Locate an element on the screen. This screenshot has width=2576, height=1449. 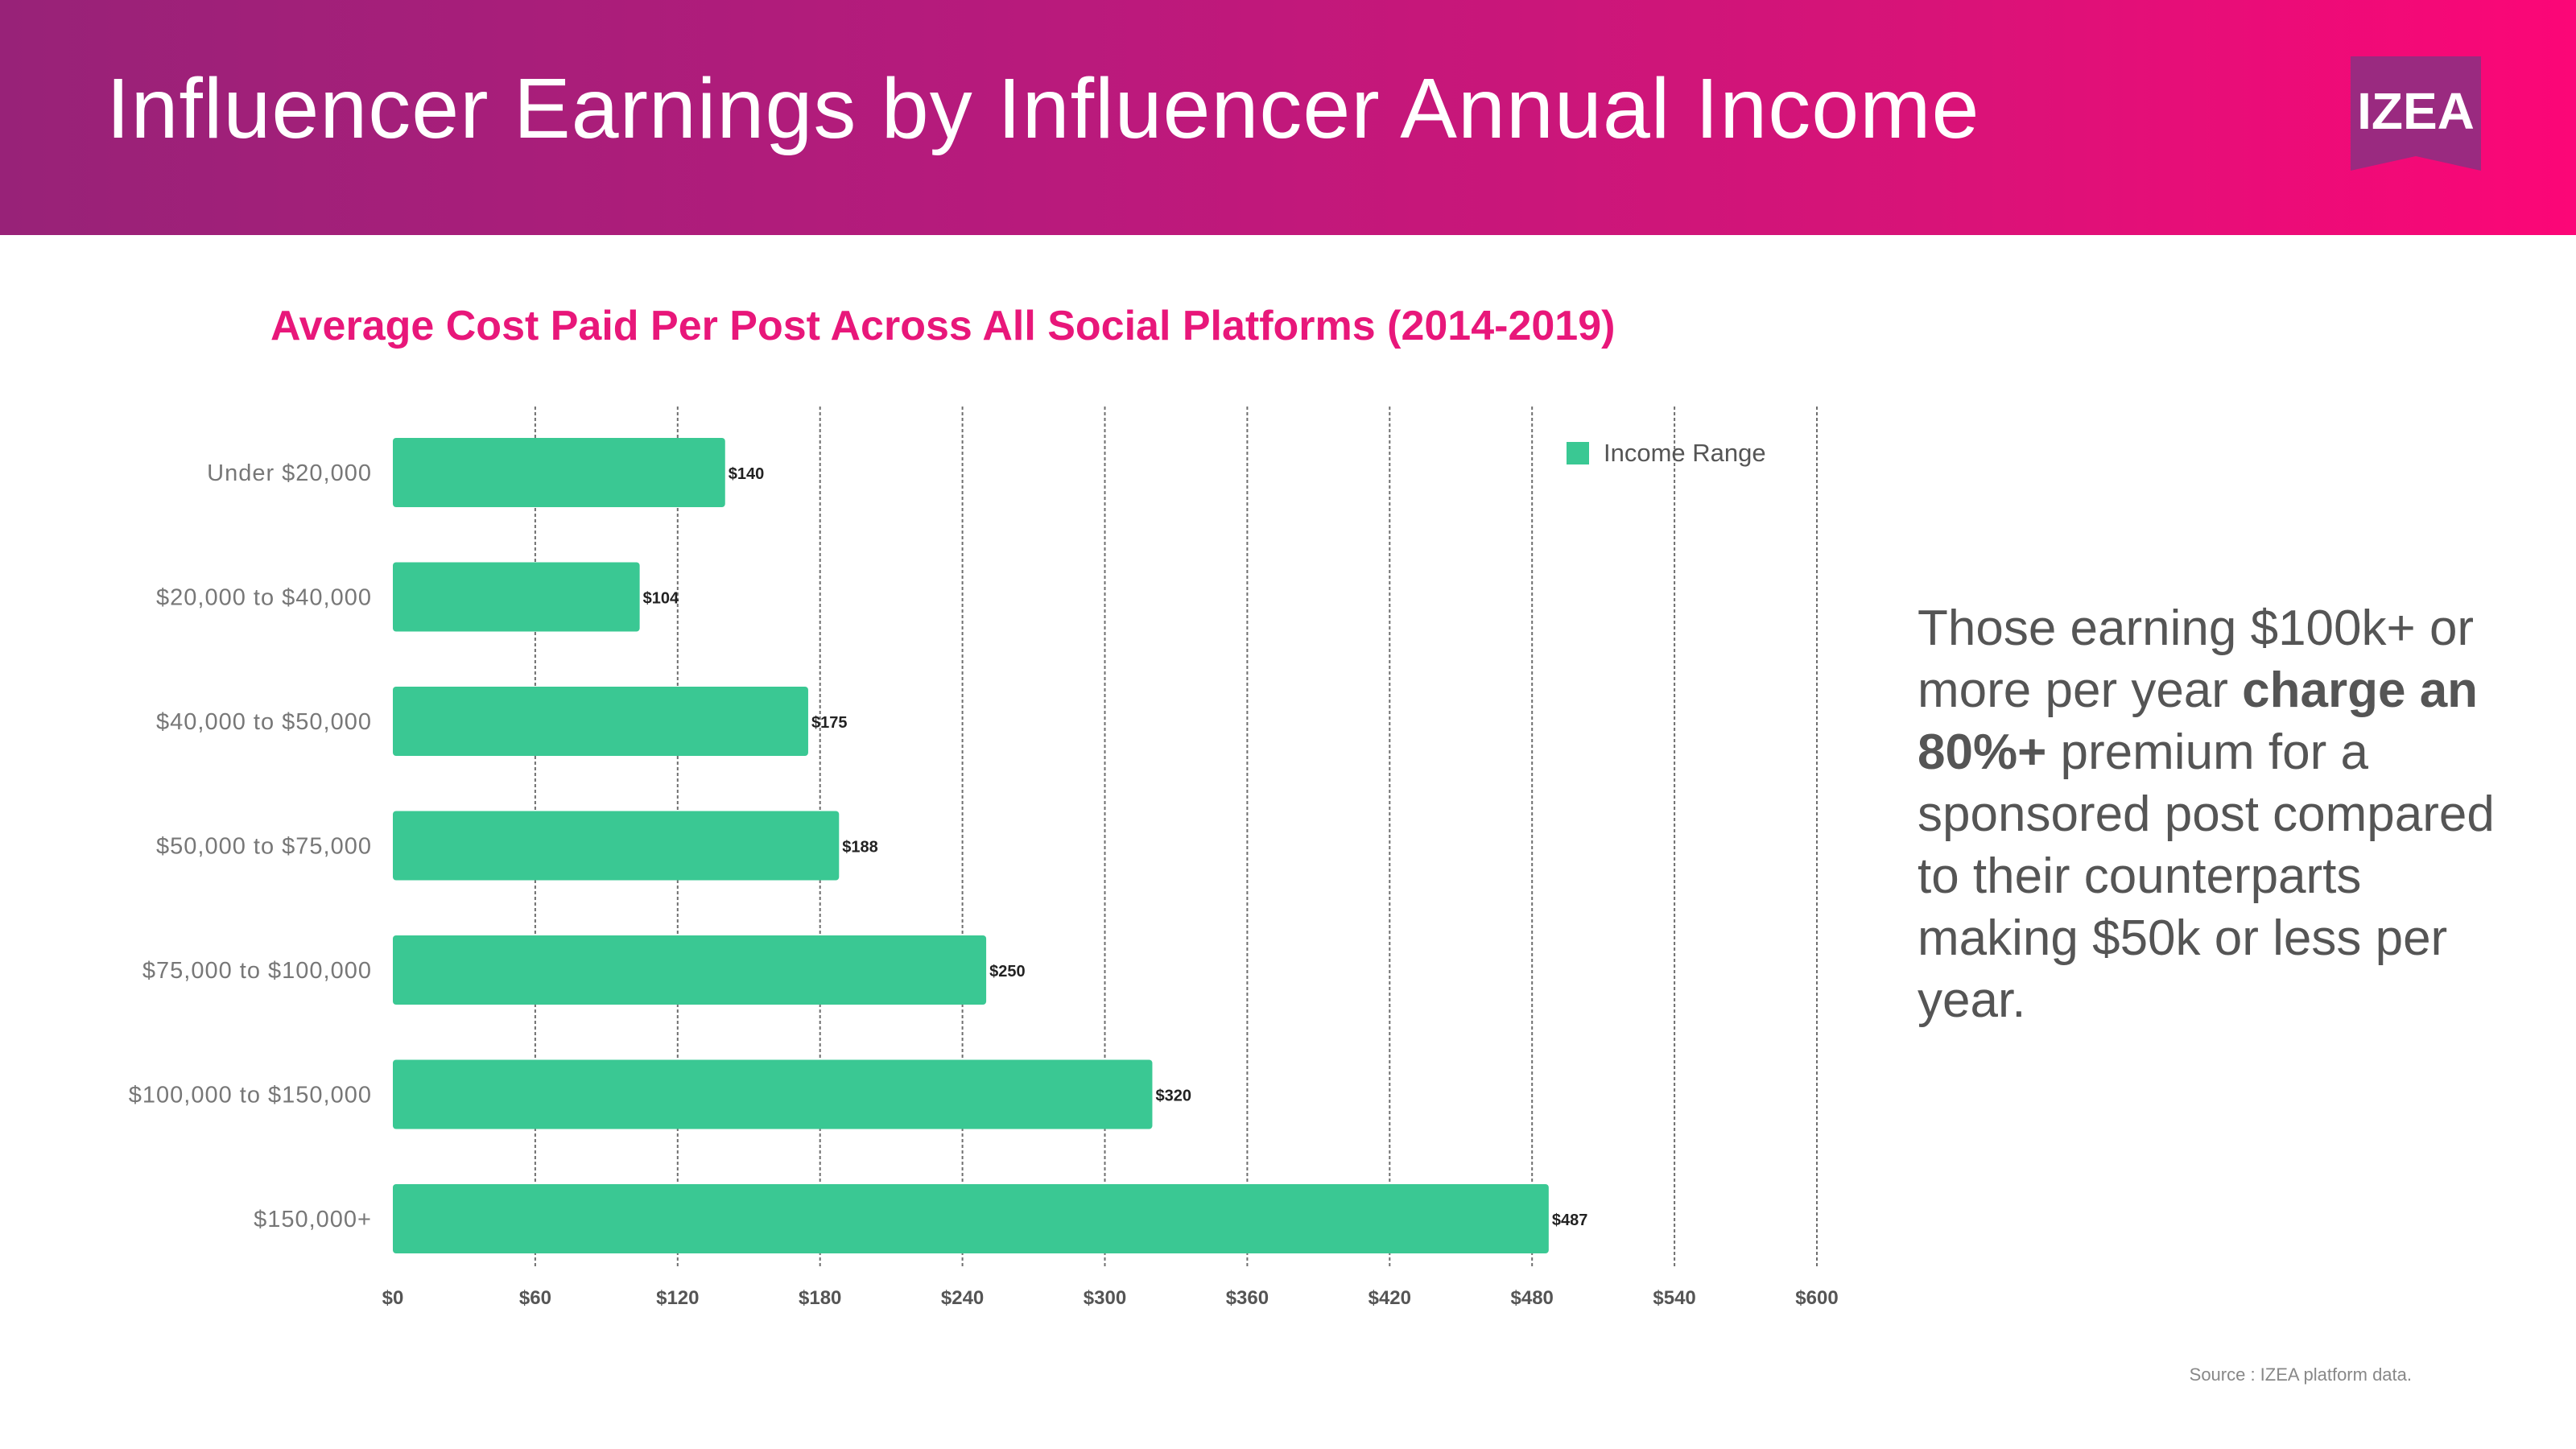
izea-logo: IZEA is located at coordinates (2416, 113).